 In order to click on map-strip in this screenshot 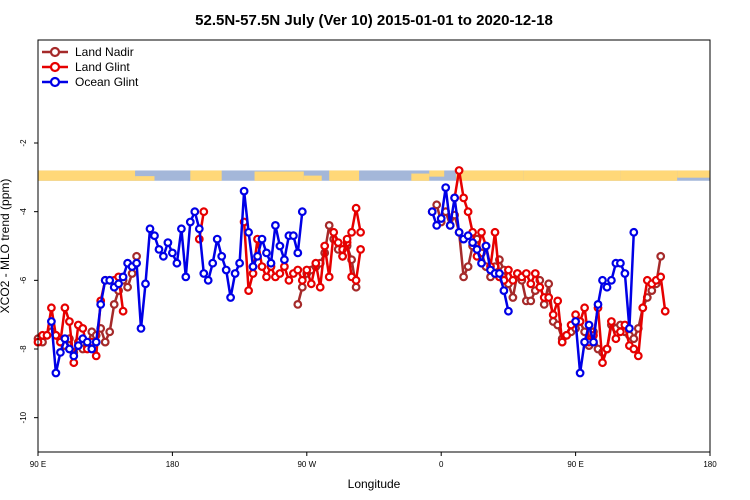, I will do `click(374, 175)`.